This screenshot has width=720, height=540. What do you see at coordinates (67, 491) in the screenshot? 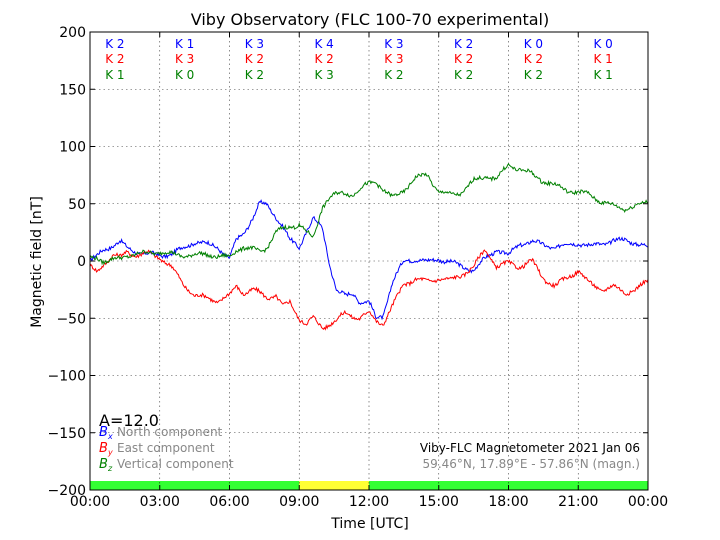
I see `y-tick-label: −200` at bounding box center [67, 491].